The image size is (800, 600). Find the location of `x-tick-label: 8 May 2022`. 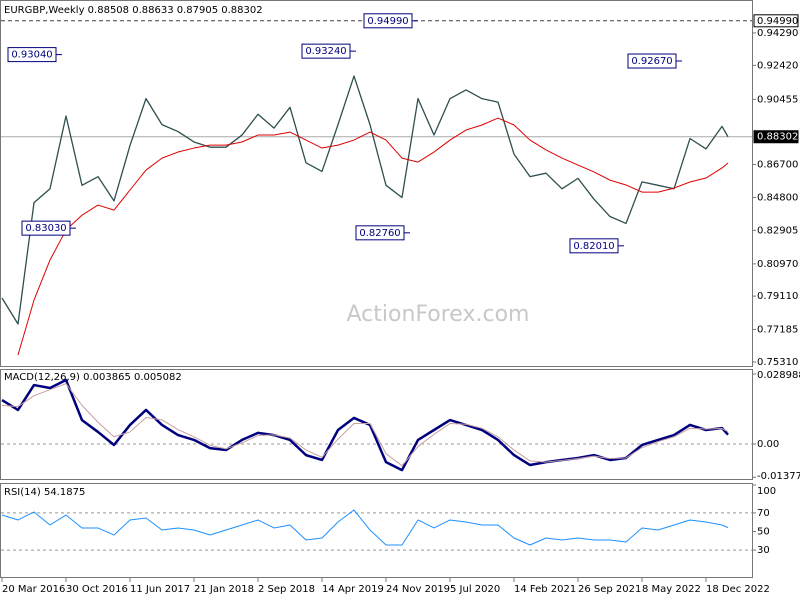

x-tick-label: 8 May 2022 is located at coordinates (671, 589).